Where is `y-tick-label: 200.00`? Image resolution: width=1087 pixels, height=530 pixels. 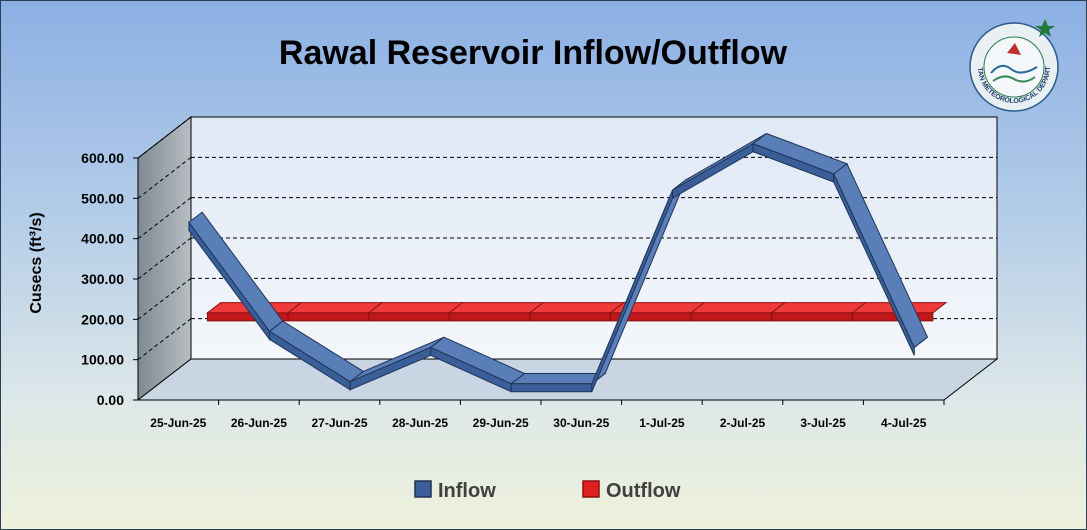
y-tick-label: 200.00 is located at coordinates (102, 319).